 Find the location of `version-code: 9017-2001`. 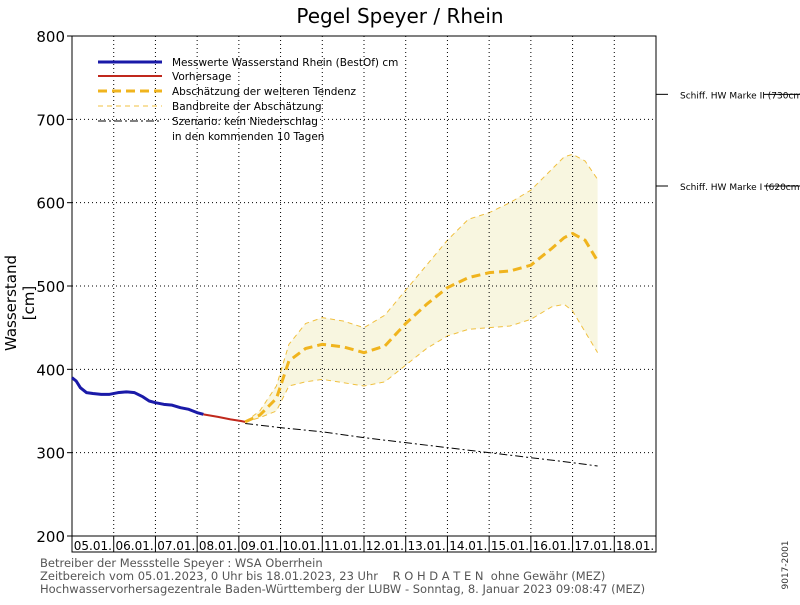

version-code: 9017-2001 is located at coordinates (786, 565).